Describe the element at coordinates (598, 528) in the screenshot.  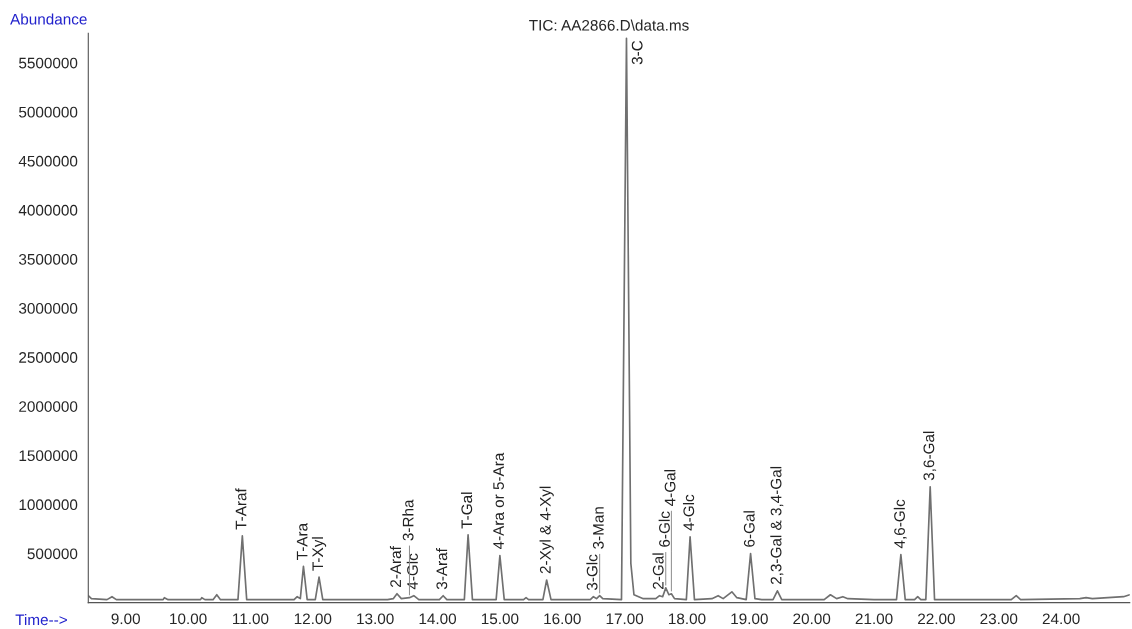
I see `annotation: 3-Man` at that location.